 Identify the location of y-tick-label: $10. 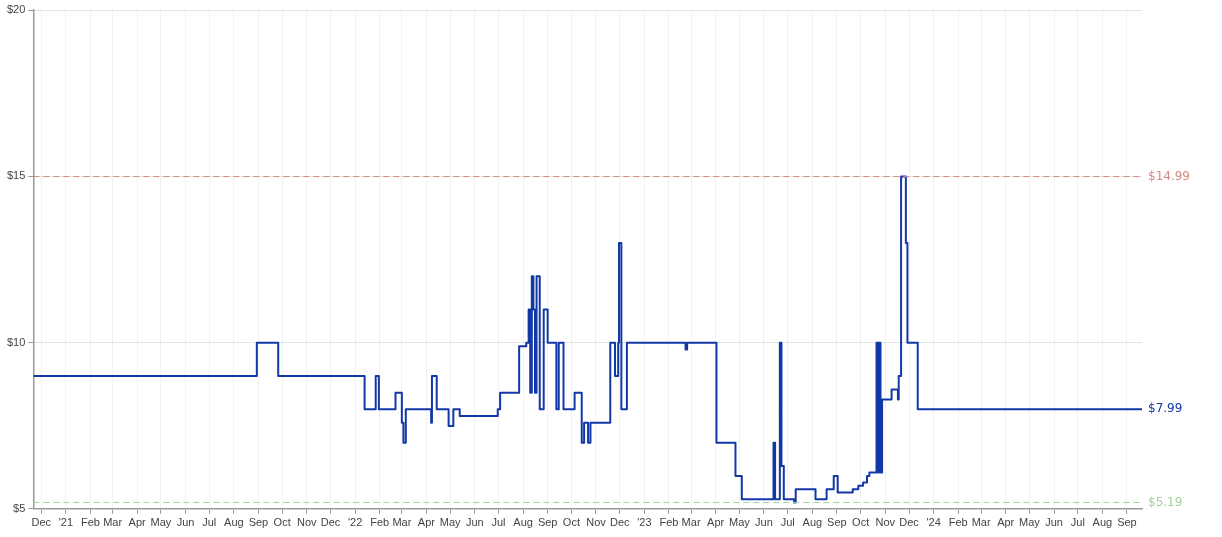
(16, 341).